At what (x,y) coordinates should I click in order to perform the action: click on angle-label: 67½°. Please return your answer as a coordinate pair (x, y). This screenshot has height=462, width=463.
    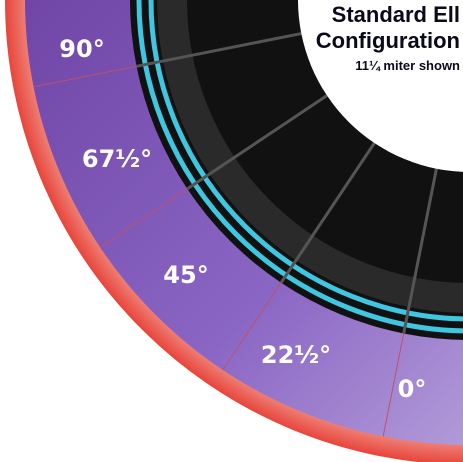
    Looking at the image, I should click on (117, 159).